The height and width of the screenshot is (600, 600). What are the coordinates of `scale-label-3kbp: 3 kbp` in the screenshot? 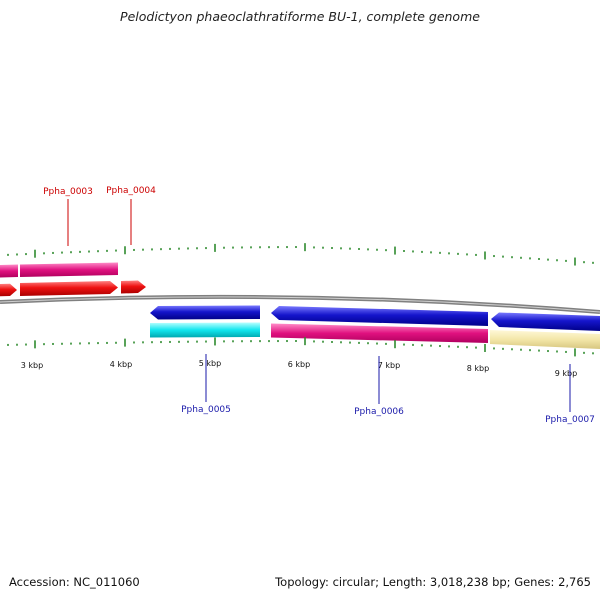 It's located at (32, 365).